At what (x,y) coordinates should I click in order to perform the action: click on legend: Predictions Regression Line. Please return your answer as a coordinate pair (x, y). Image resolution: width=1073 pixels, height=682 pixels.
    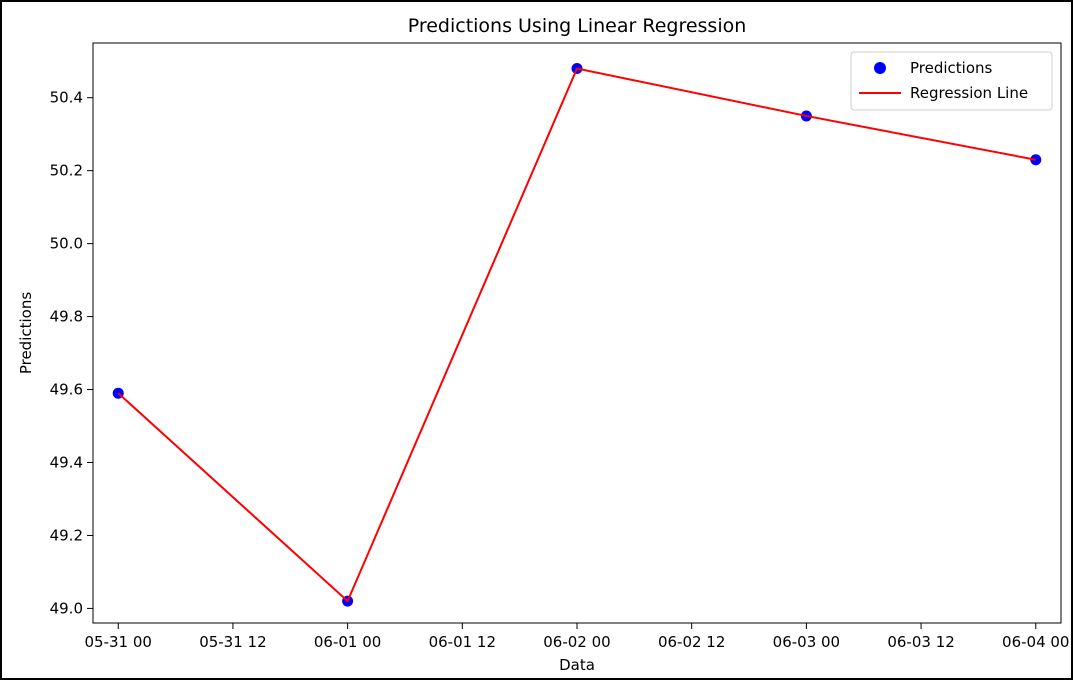
    Looking at the image, I should click on (951, 81).